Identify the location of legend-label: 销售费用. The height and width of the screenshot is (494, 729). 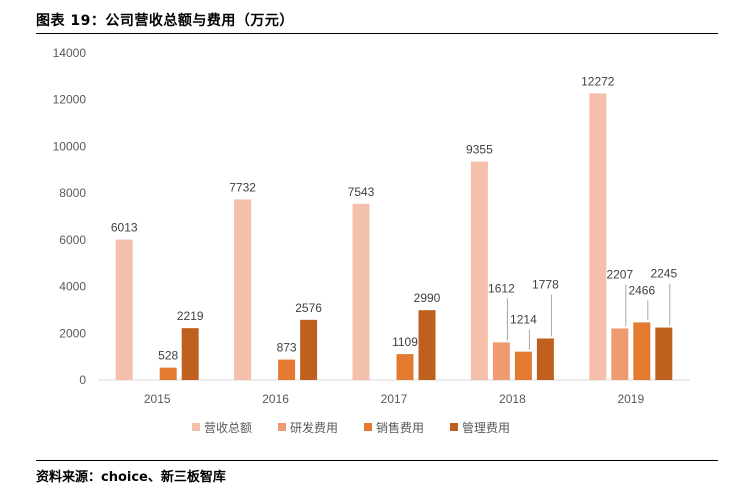
(400, 427).